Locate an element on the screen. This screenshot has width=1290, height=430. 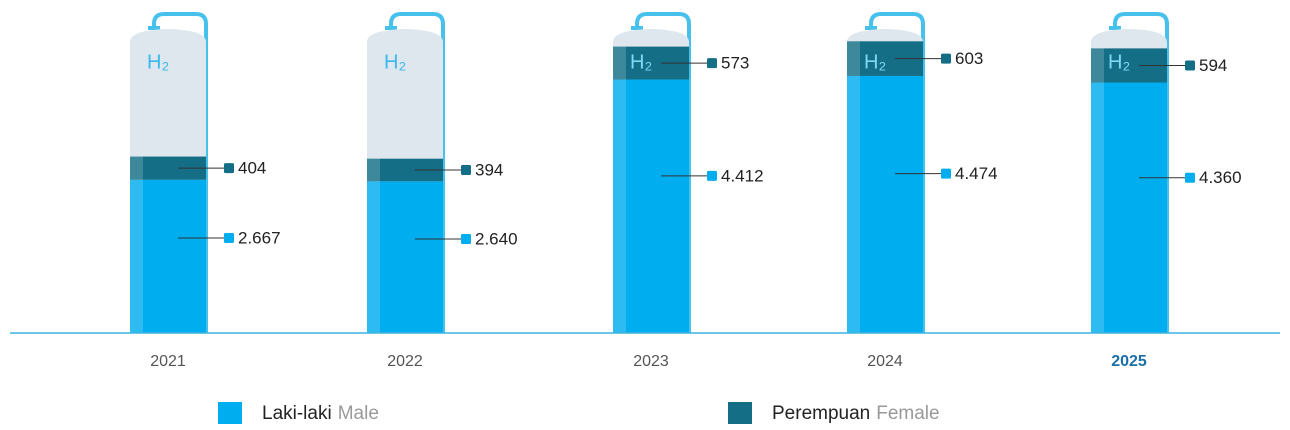
value-label: 2.667 is located at coordinates (259, 237).